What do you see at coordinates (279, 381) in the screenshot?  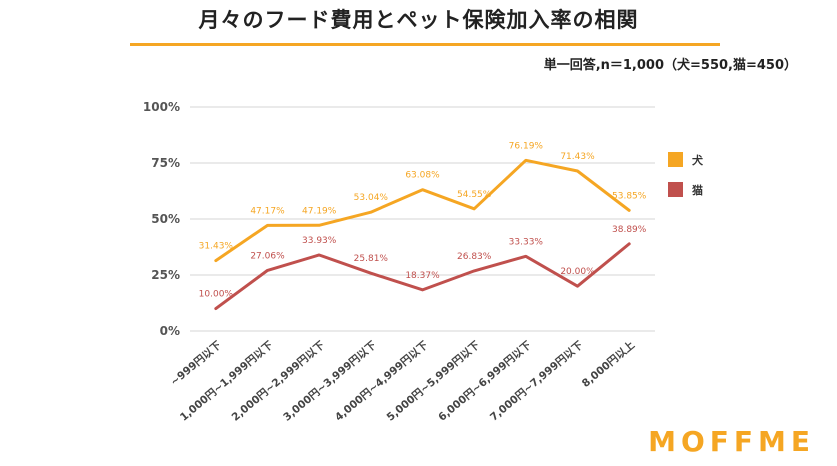 I see `x-tick-label: 2,000円~2,999円以下` at bounding box center [279, 381].